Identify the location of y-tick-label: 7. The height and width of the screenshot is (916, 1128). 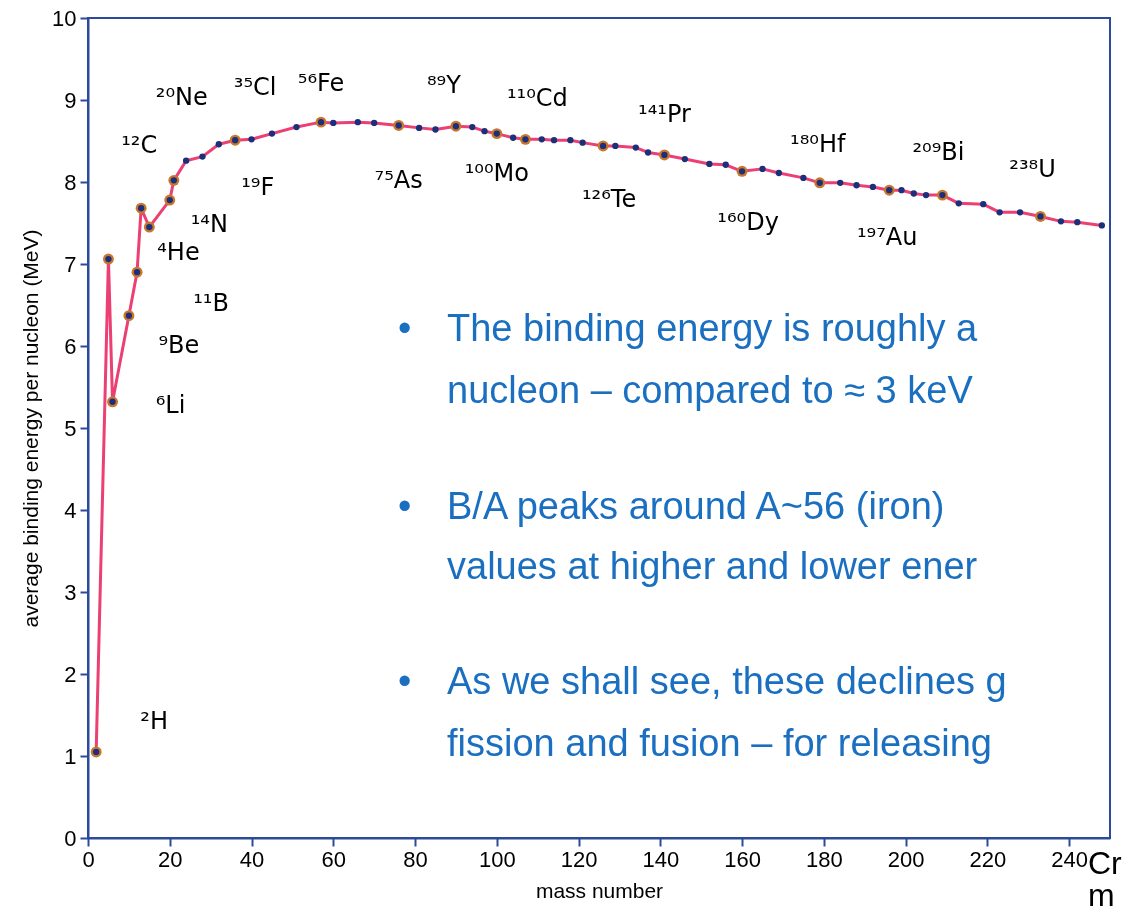
(70, 264).